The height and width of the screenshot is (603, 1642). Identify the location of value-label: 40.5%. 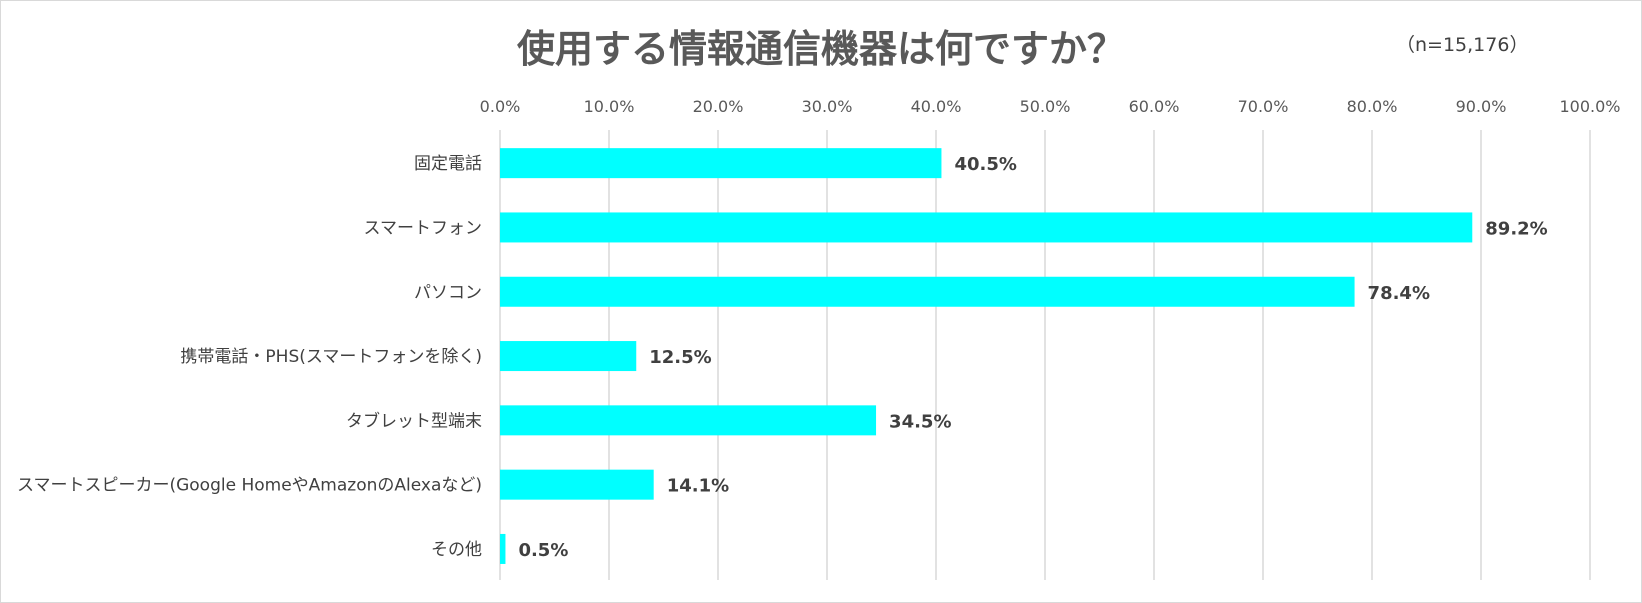
(985, 164).